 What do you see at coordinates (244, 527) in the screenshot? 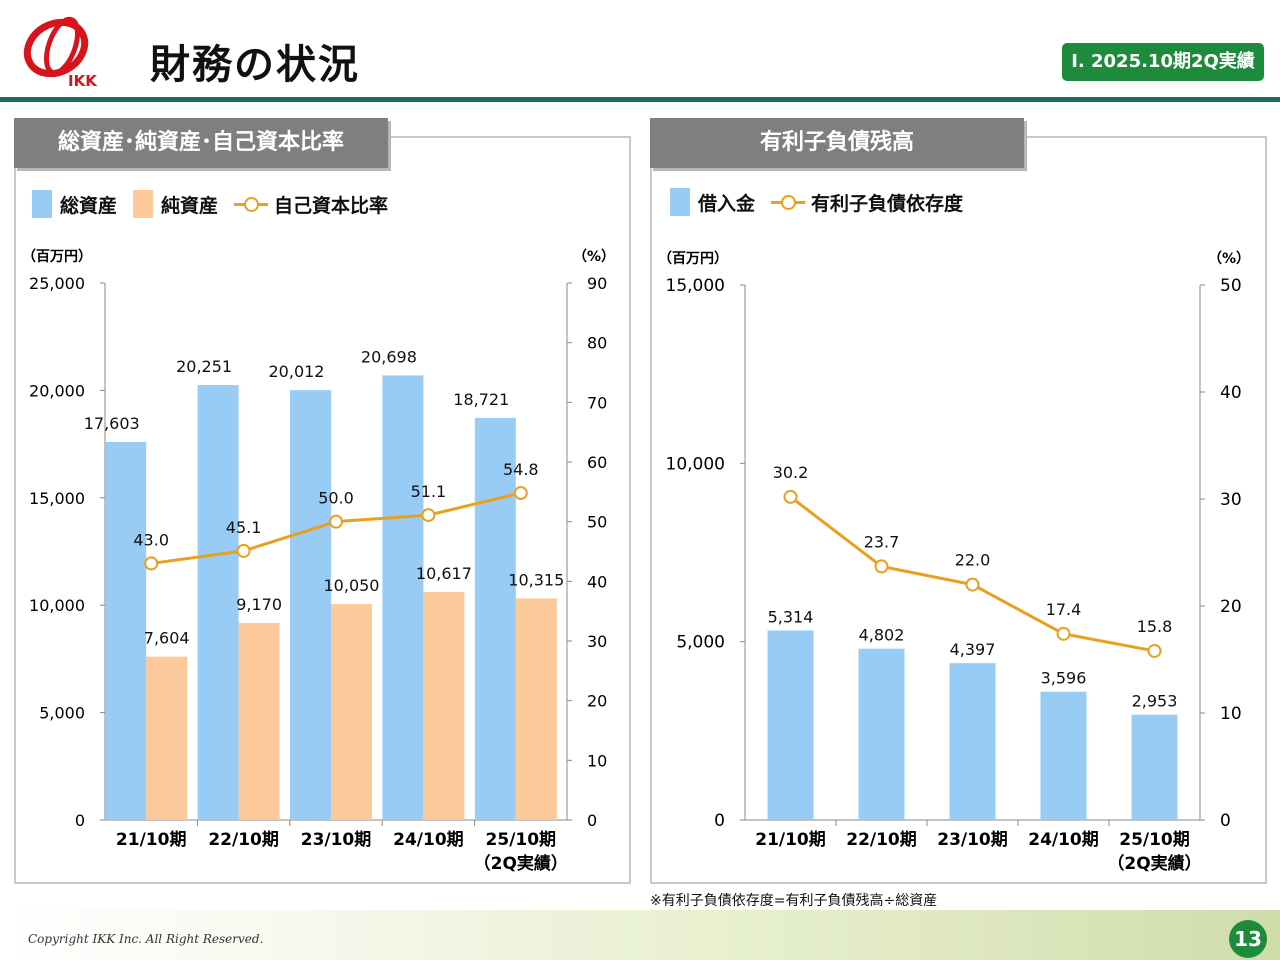
I see `line-value-label: 45.1` at bounding box center [244, 527].